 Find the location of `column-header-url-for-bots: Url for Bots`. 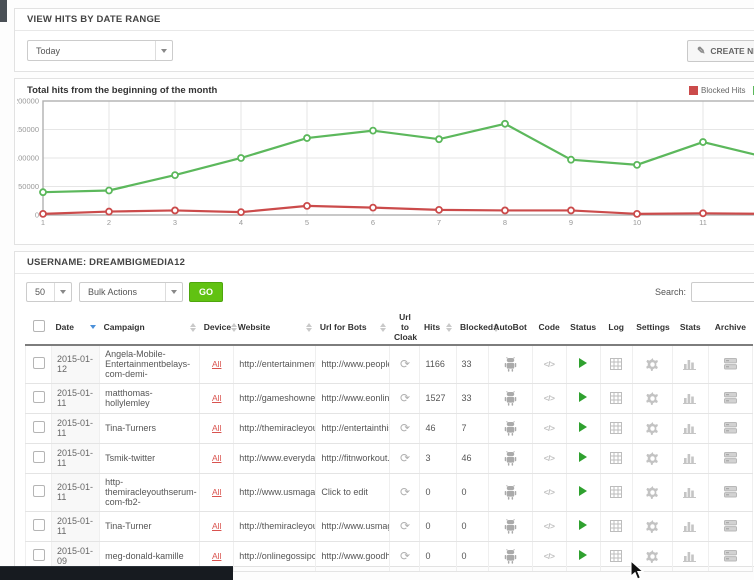

column-header-url-for-bots: Url for Bots is located at coordinates (353, 327).